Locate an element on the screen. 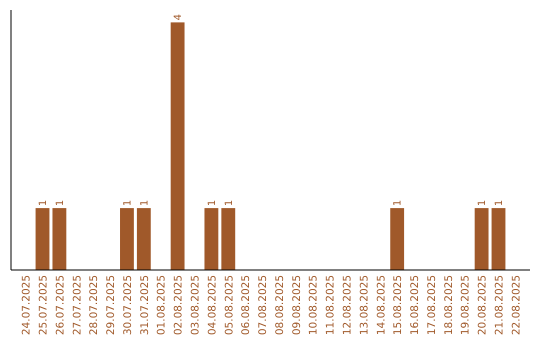 This screenshot has height=340, width=540. x-tick-label: 12.08.2025 is located at coordinates (348, 305).